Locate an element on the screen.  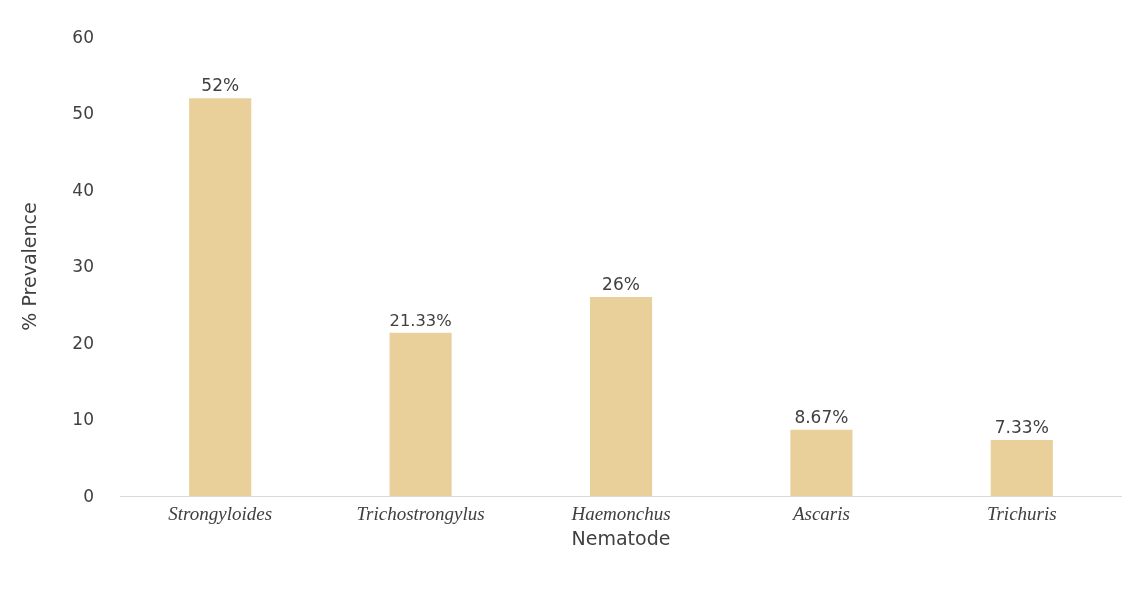
y-tick-label: 10 is located at coordinates (83, 419).